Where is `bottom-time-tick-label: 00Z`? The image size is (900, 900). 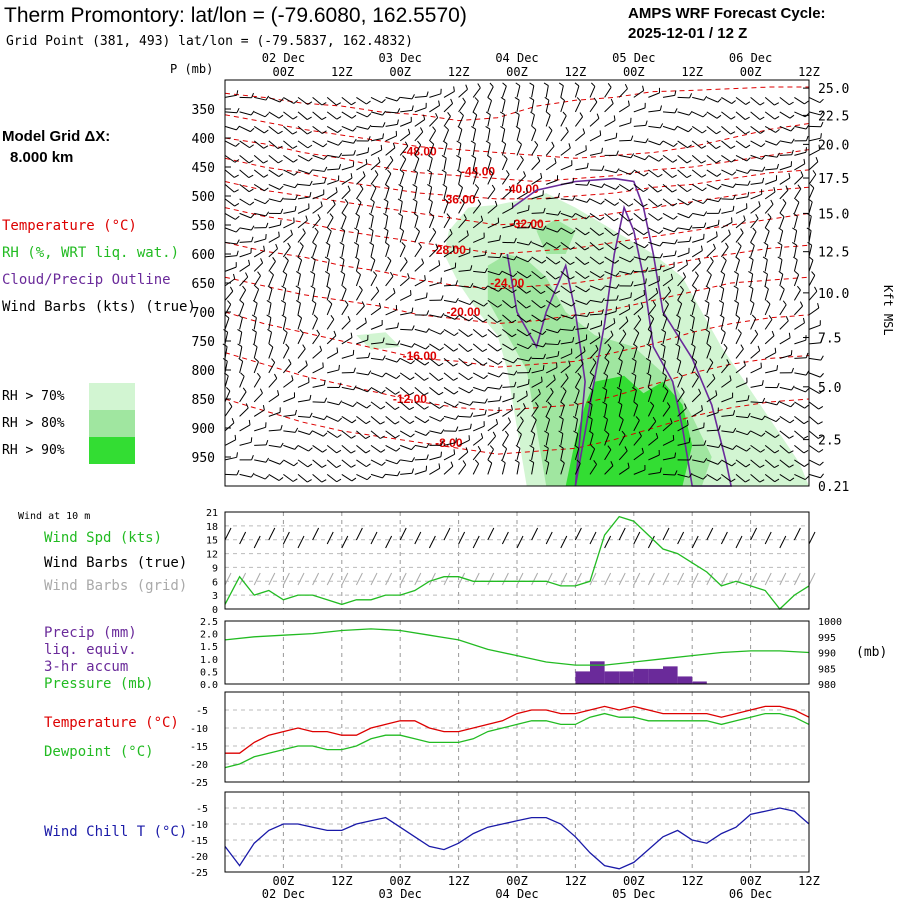 bottom-time-tick-label: 00Z is located at coordinates (400, 881).